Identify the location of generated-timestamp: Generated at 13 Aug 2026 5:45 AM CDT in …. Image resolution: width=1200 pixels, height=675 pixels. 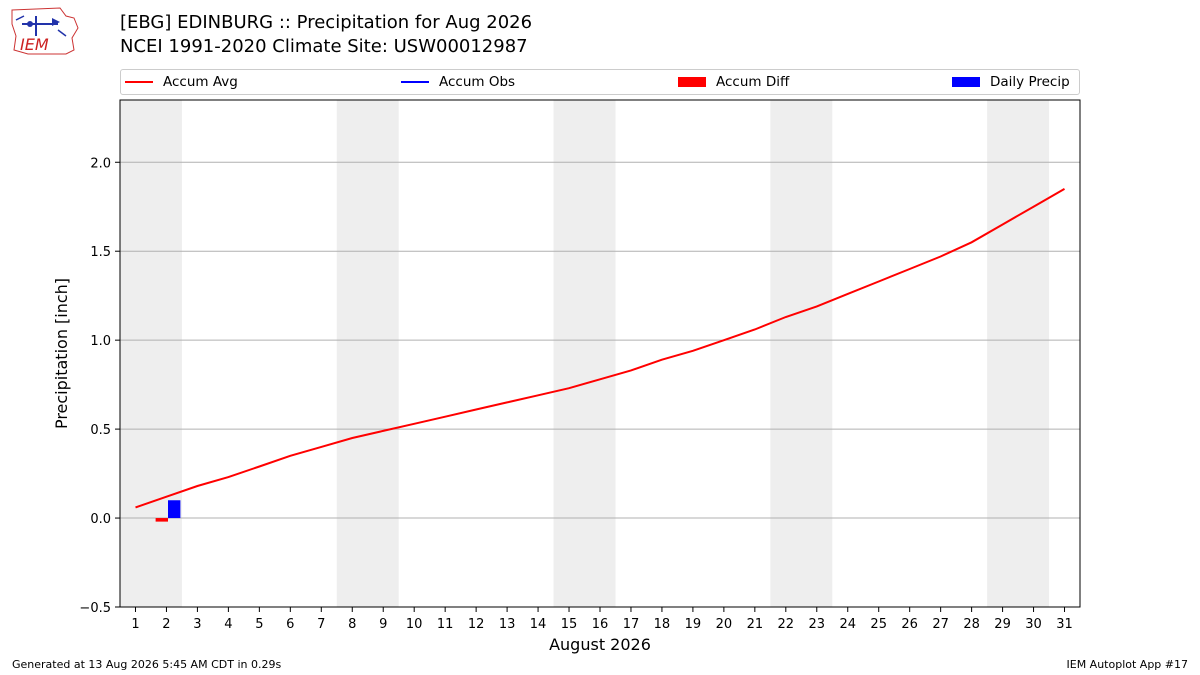
(147, 664).